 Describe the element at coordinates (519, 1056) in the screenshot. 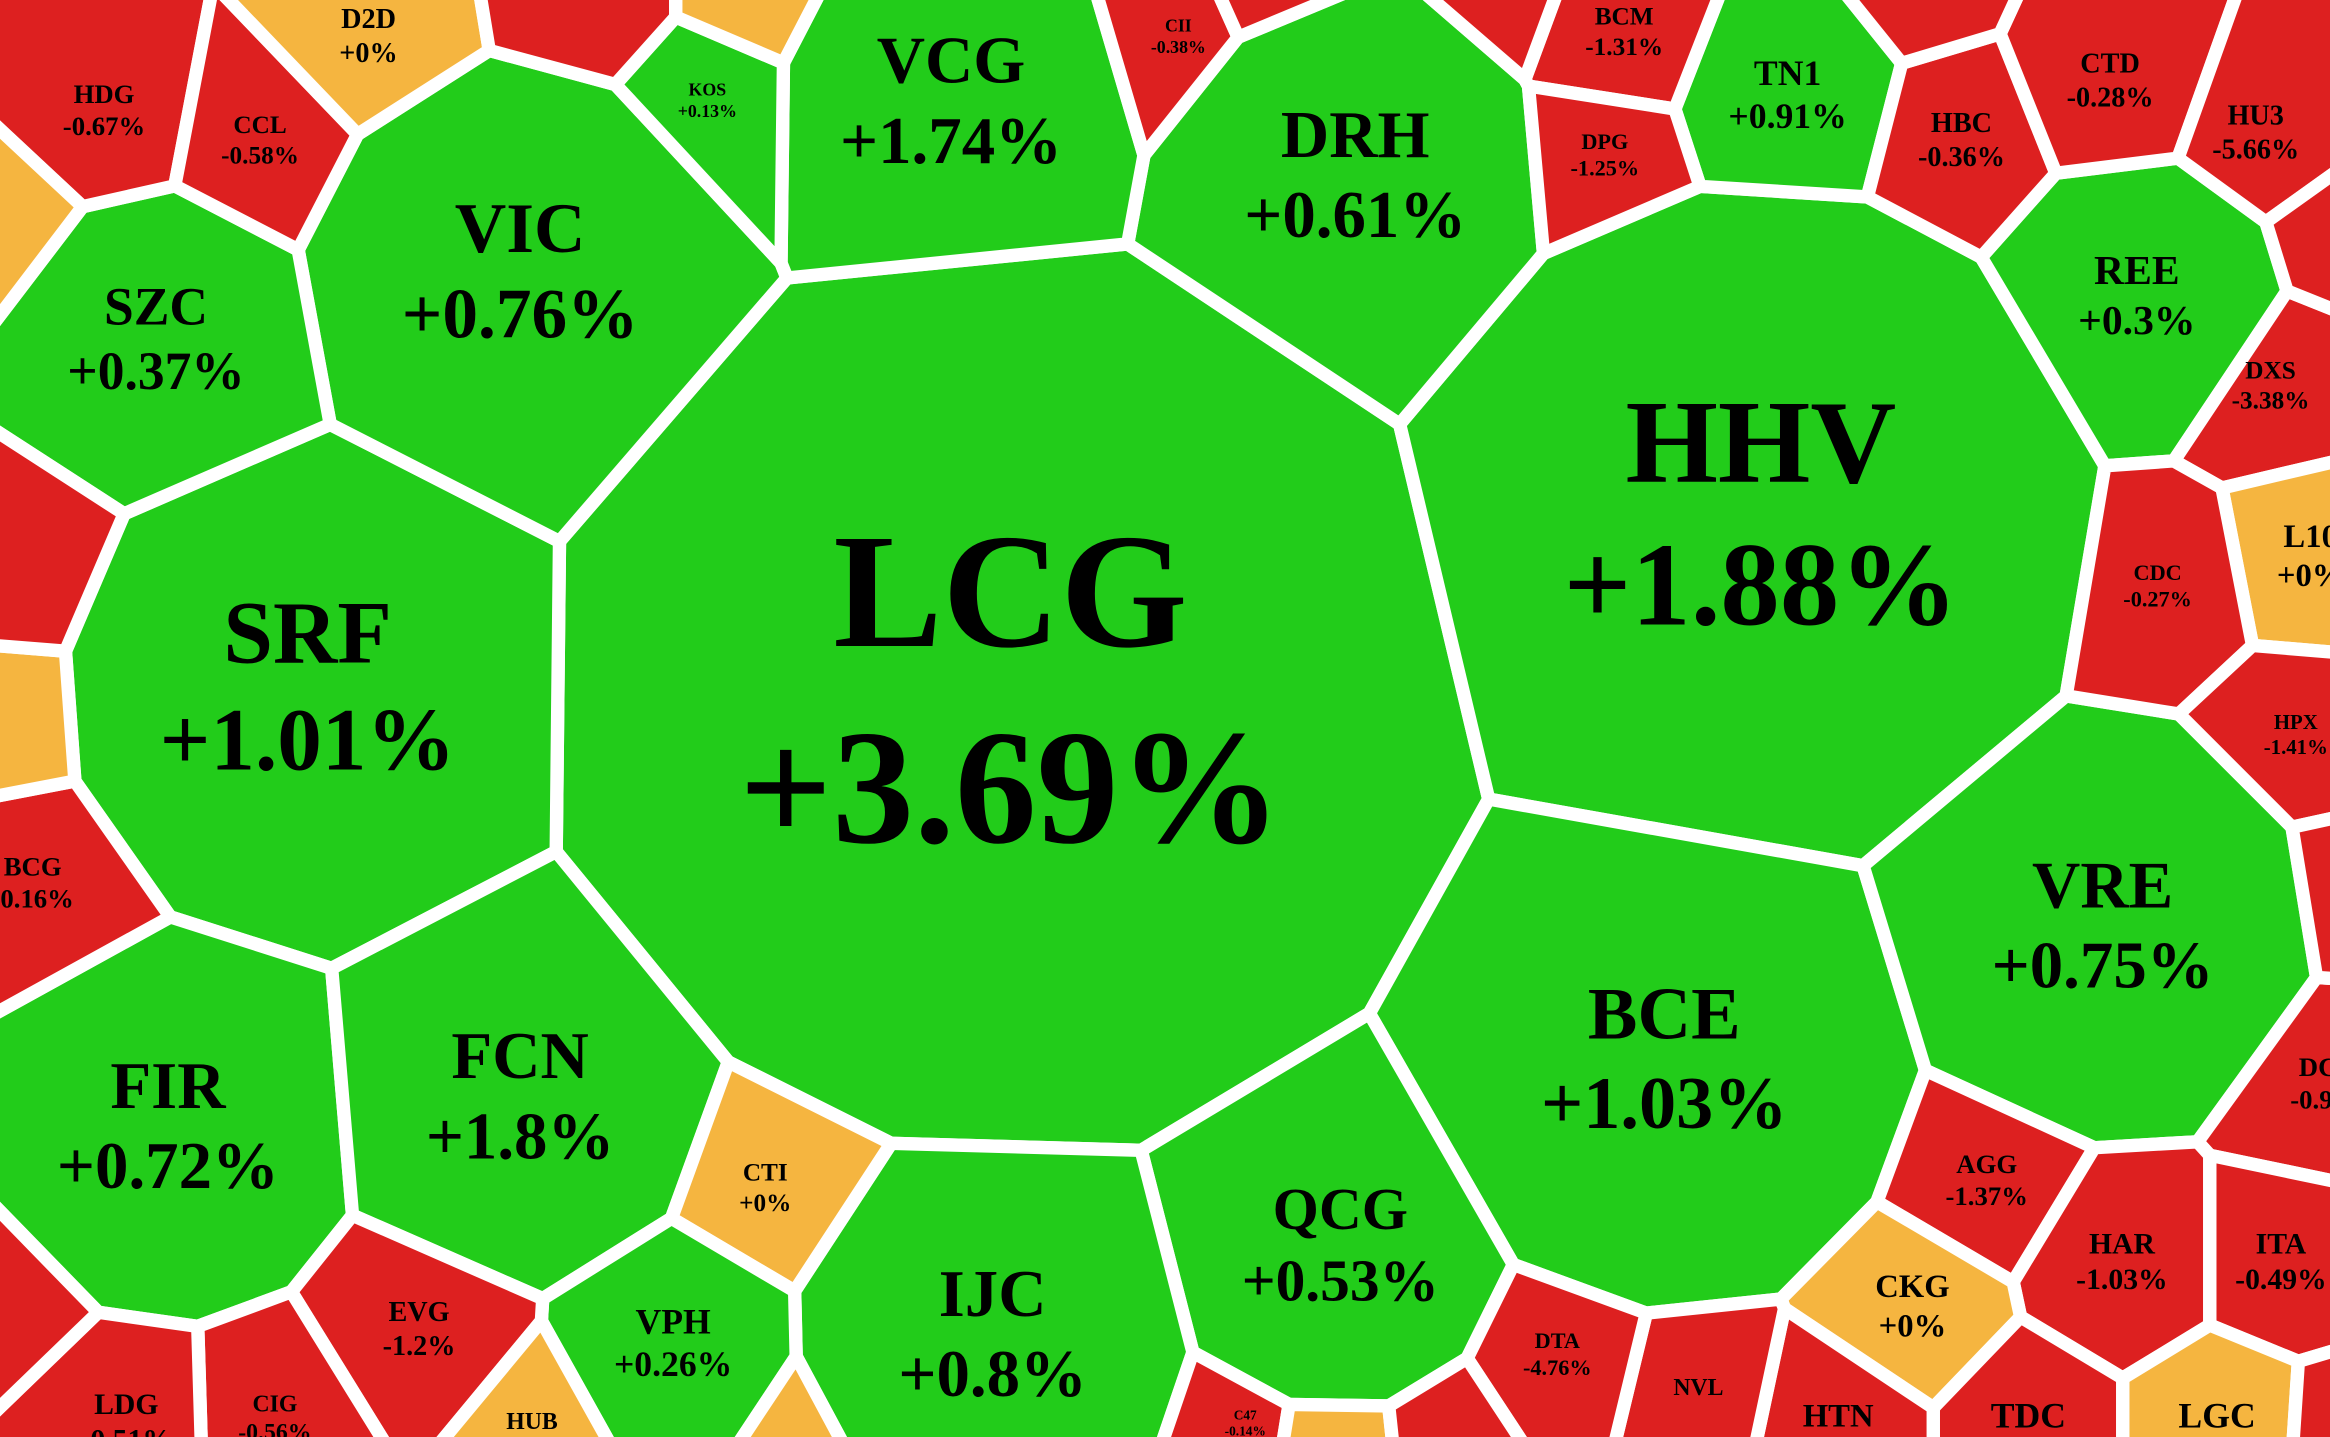

I see `ticker: FCN` at that location.